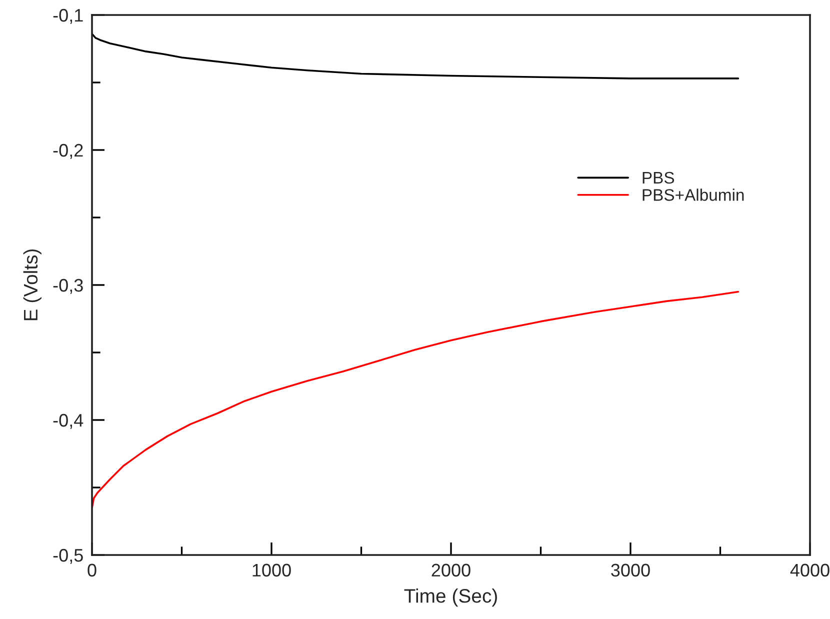 The height and width of the screenshot is (619, 830). What do you see at coordinates (416, 56) in the screenshot?
I see `line-series` at bounding box center [416, 56].